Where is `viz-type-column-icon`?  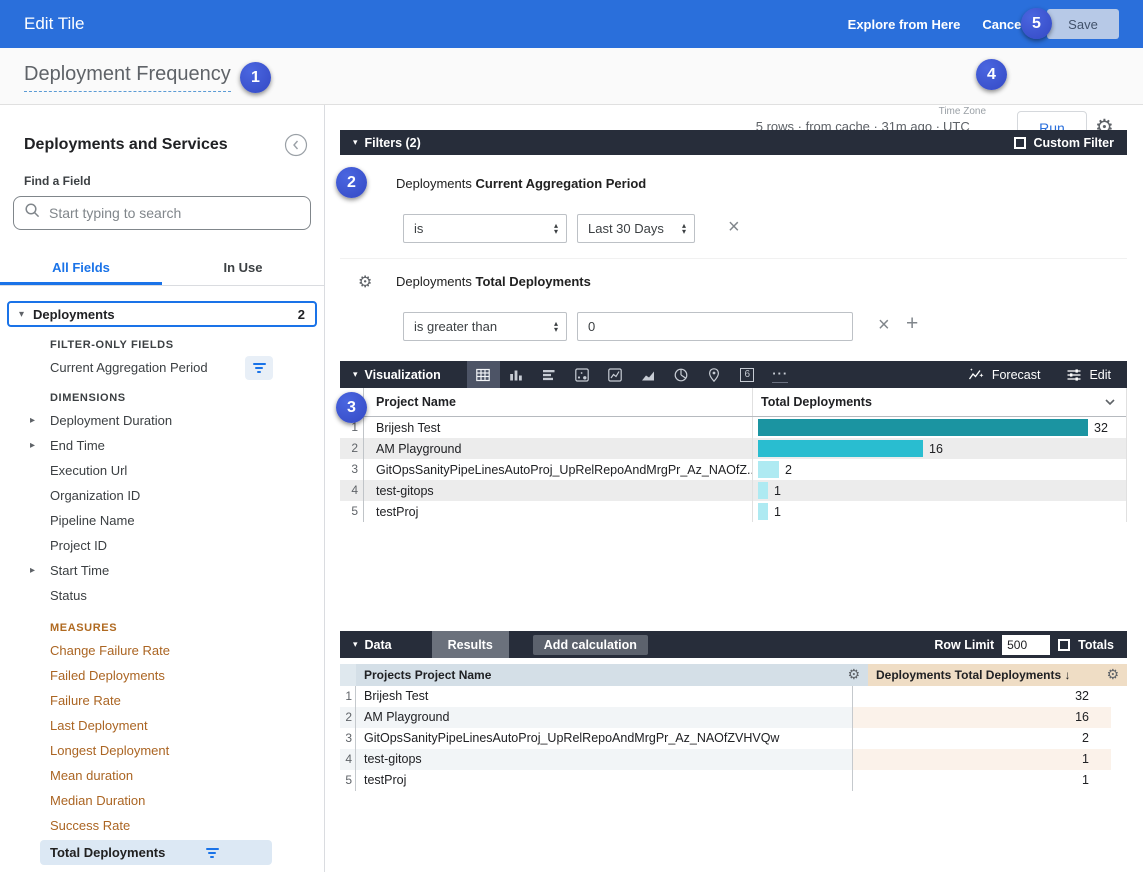 viz-type-column-icon is located at coordinates (516, 374).